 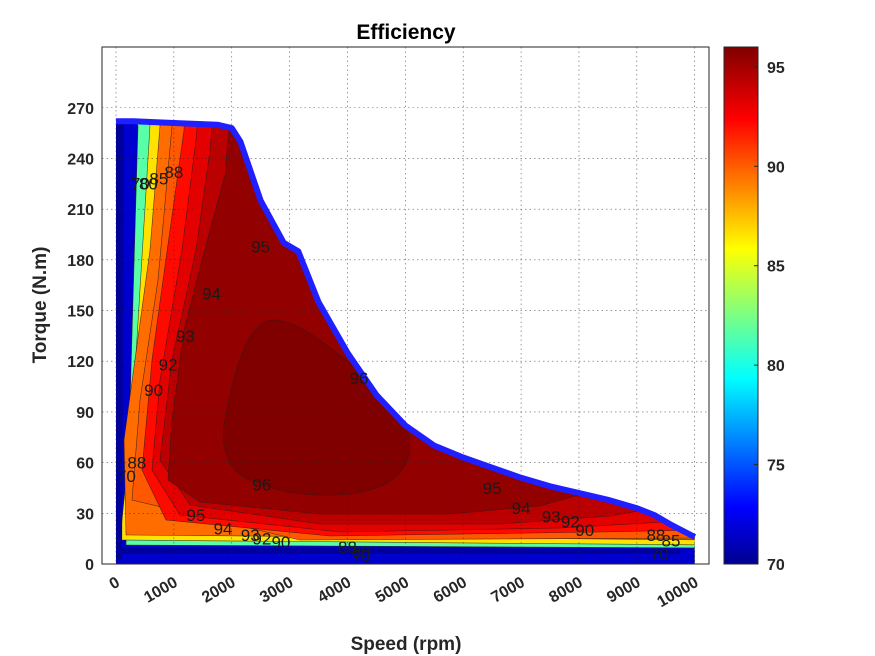 I want to click on y-tick-label: 120, so click(x=80, y=362).